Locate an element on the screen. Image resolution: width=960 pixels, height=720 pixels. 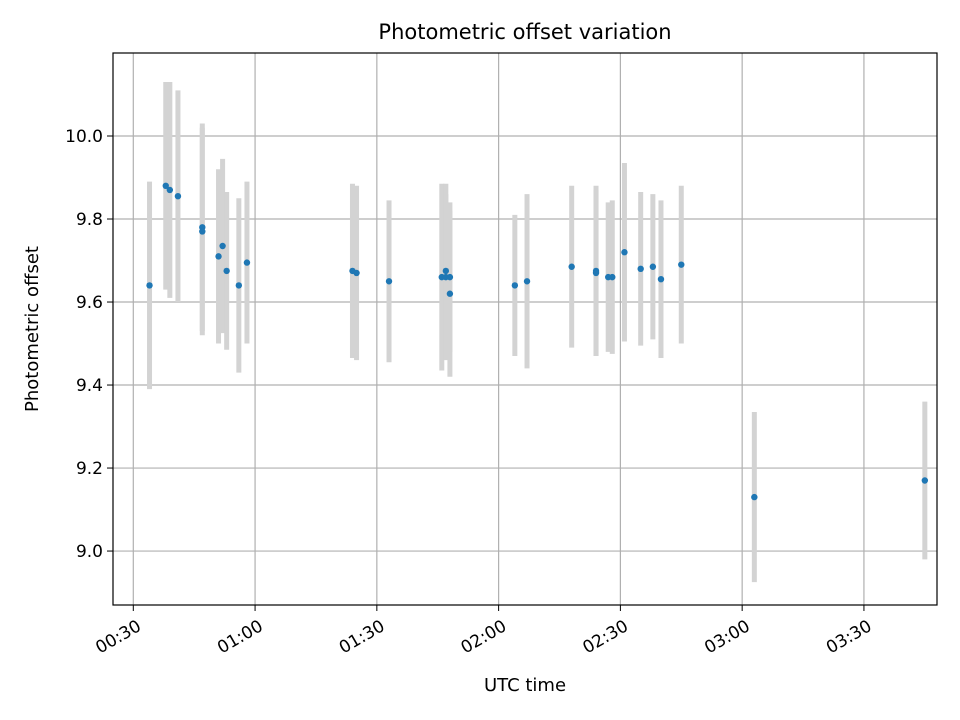
y-tick-label: 9.8 is located at coordinates (89, 220).